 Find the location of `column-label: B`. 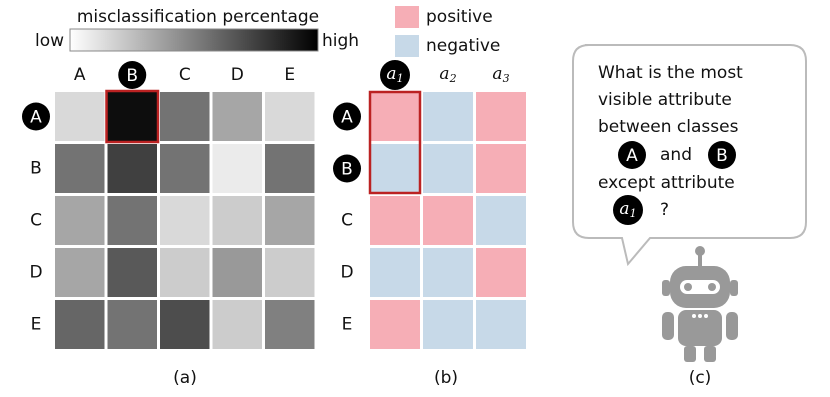

column-label: B is located at coordinates (132, 76).